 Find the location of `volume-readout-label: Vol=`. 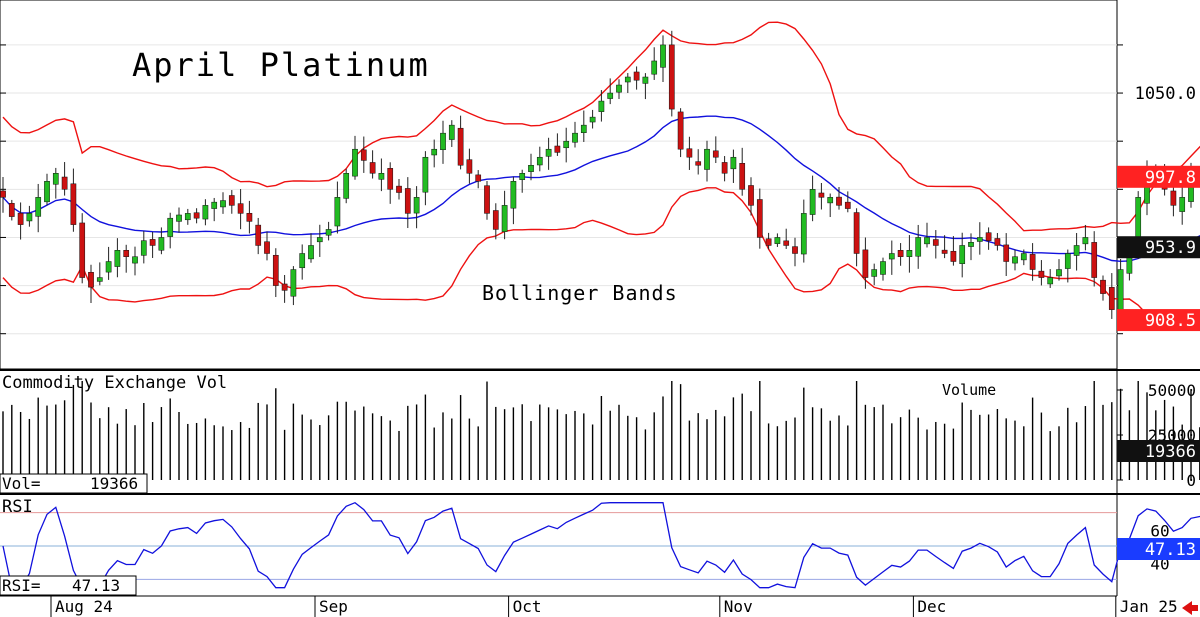

volume-readout-label: Vol= is located at coordinates (21, 483).